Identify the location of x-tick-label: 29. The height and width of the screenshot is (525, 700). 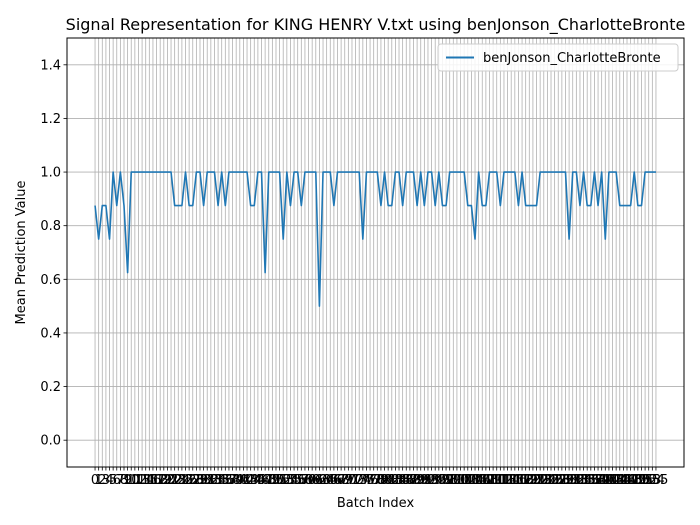
(200, 480).